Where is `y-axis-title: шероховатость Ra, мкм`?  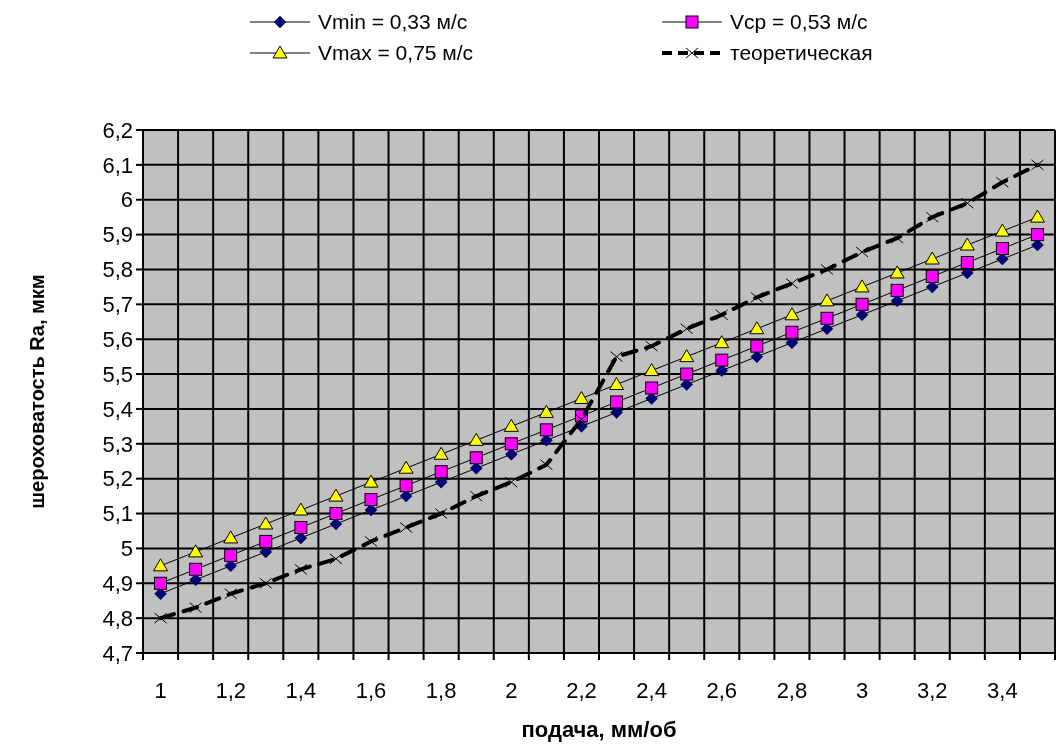
y-axis-title: шероховатость Ra, мкм is located at coordinates (37, 391).